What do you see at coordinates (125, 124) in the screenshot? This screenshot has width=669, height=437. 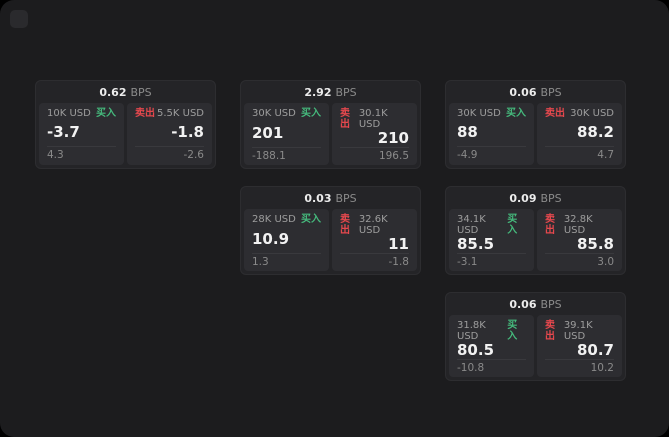 I see `quote-card: 0.62 BPS 10K USD 买入 -3.7 4.3 卖出 5.5K USD` at bounding box center [125, 124].